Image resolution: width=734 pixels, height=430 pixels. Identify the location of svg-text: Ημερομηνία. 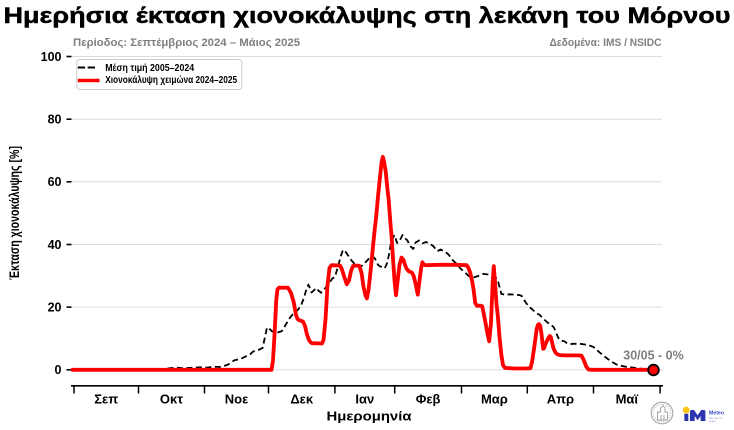
(369, 416).